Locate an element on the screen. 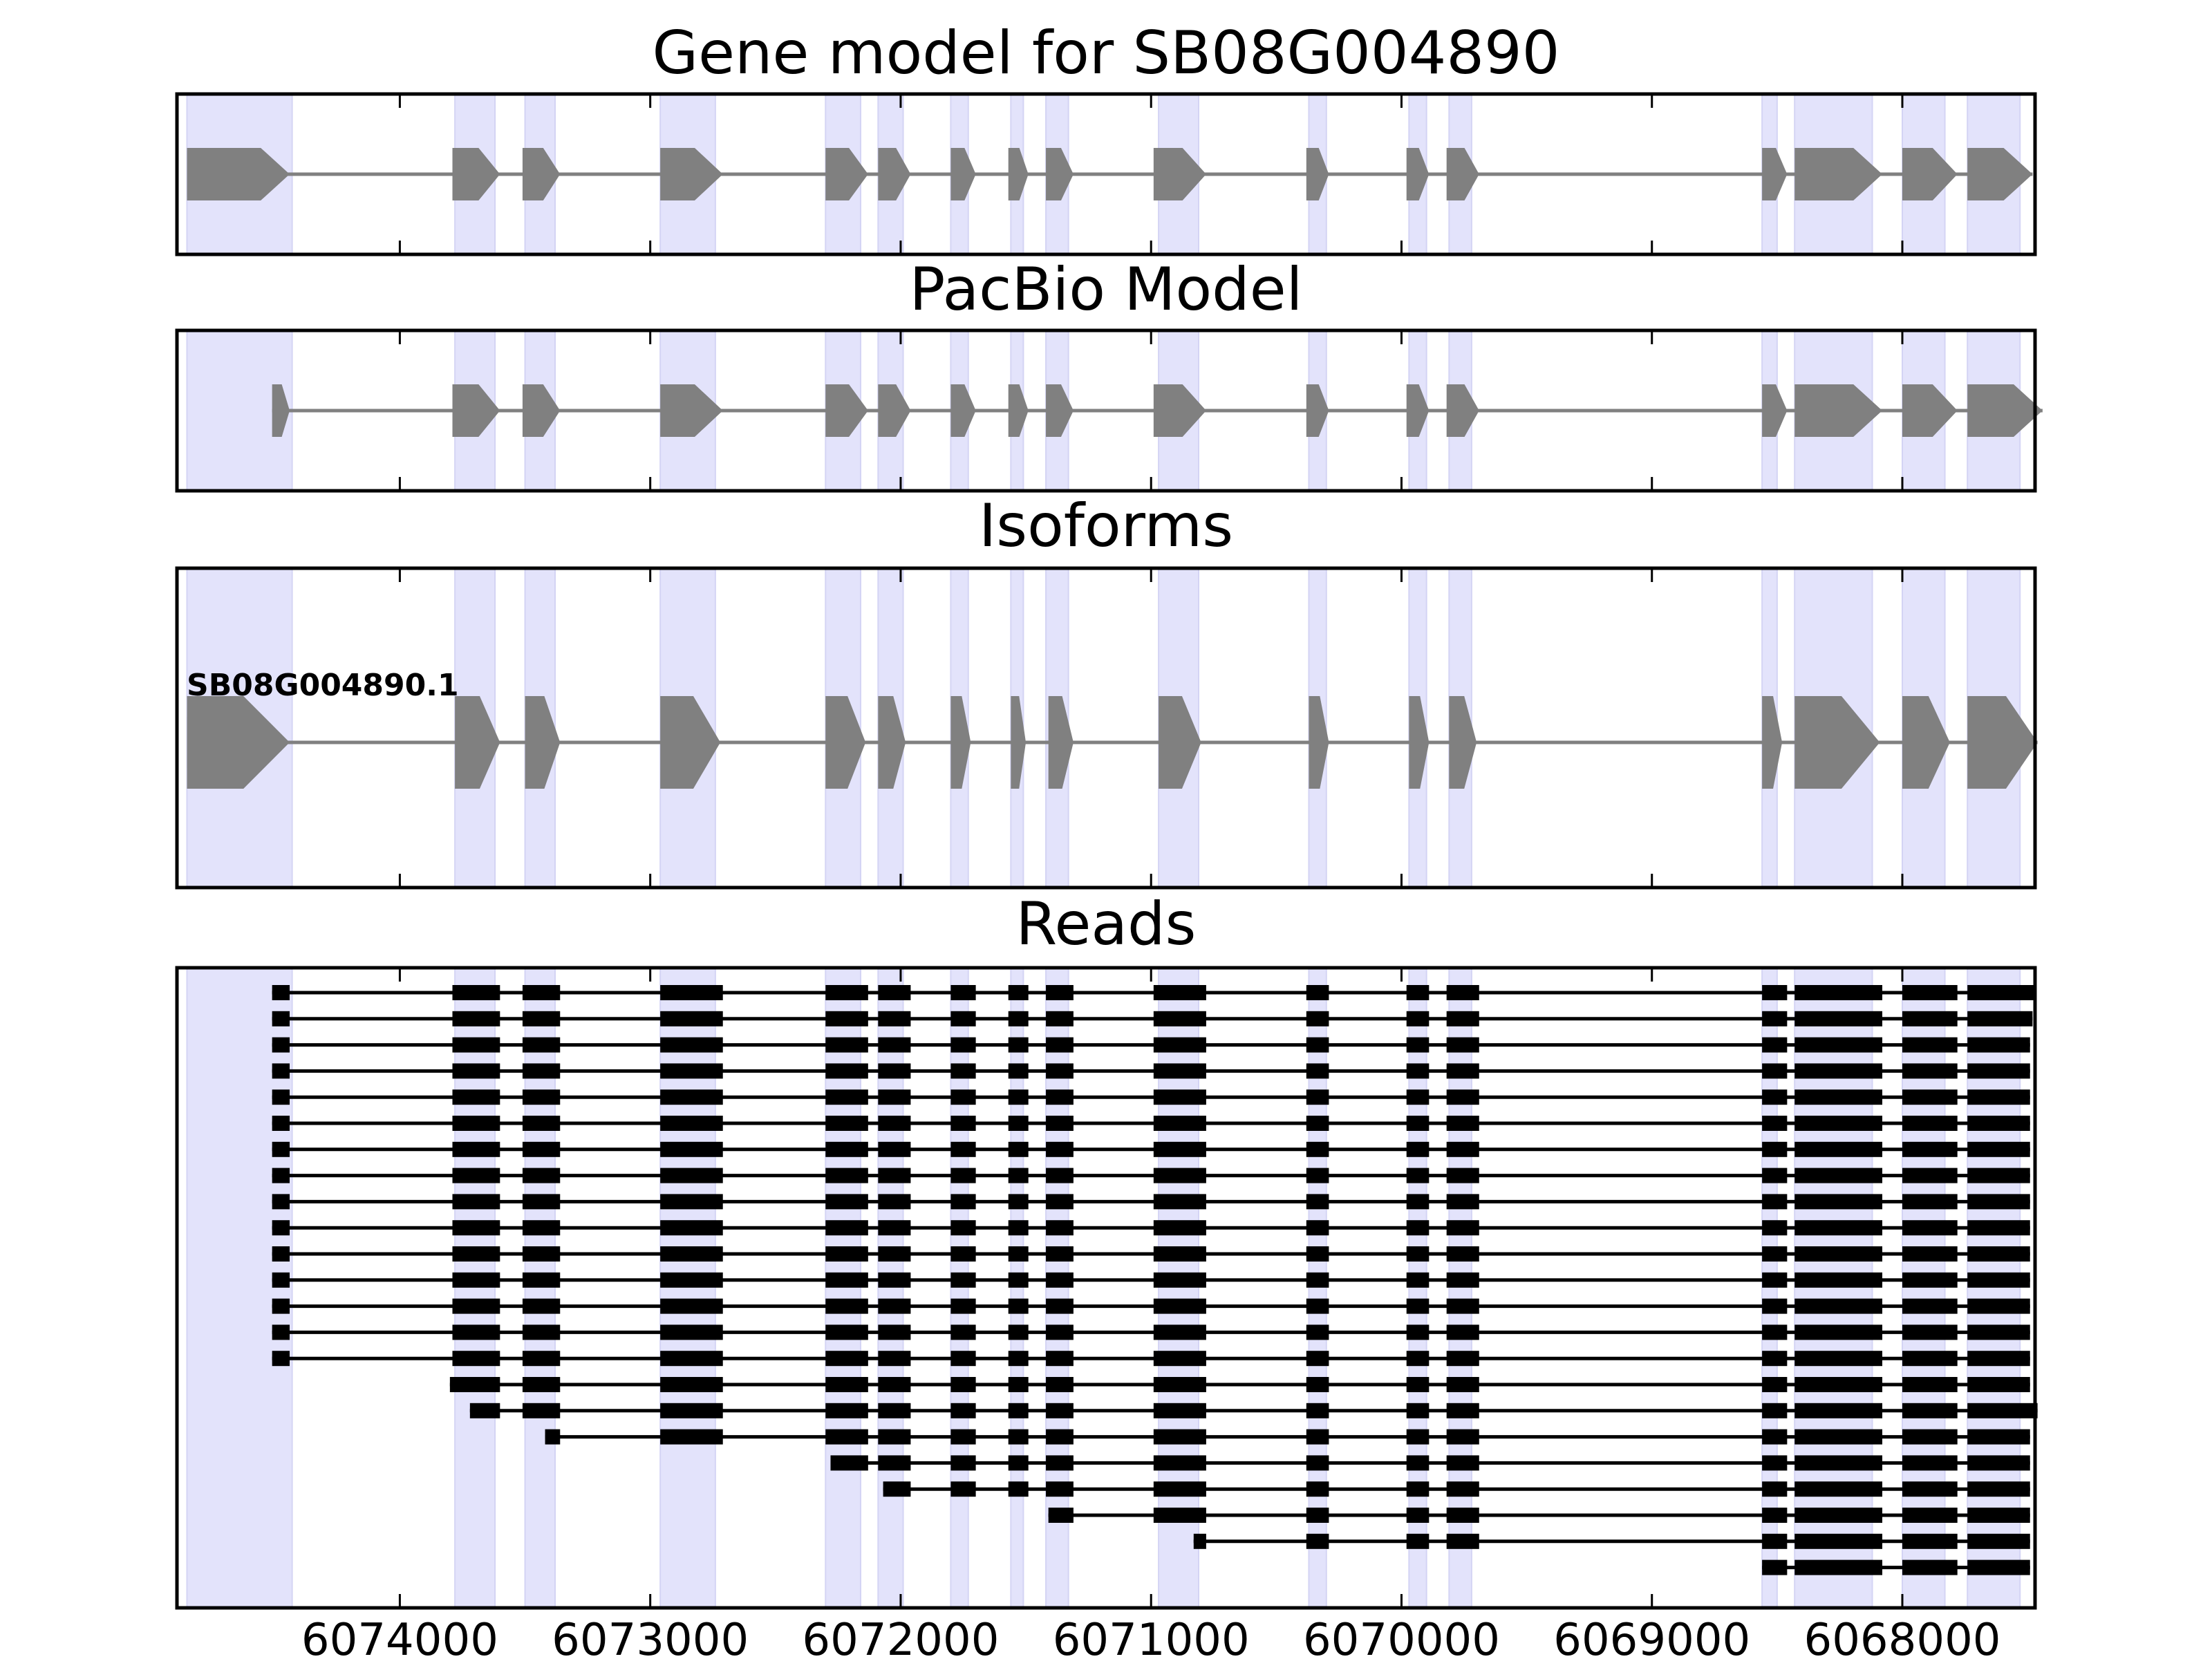 This screenshot has height=1659, width=2212. tick-label: 6073000 is located at coordinates (650, 1637).